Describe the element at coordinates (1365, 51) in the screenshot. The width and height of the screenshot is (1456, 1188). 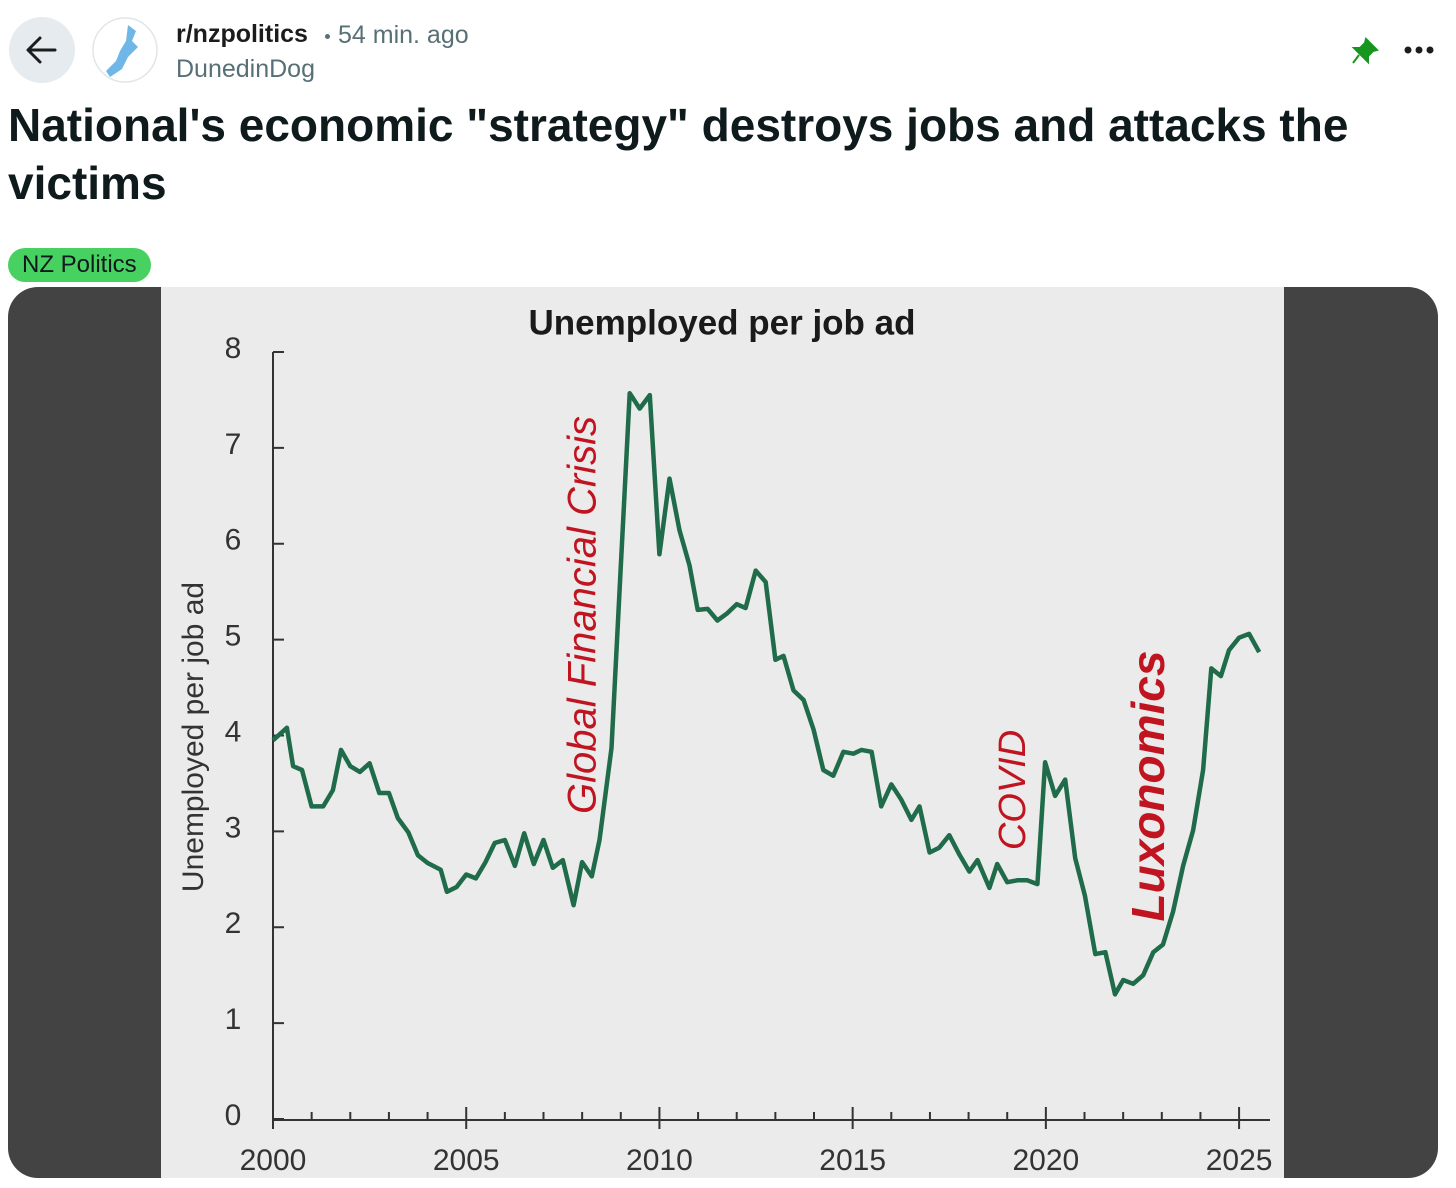
I see `pin-icon` at that location.